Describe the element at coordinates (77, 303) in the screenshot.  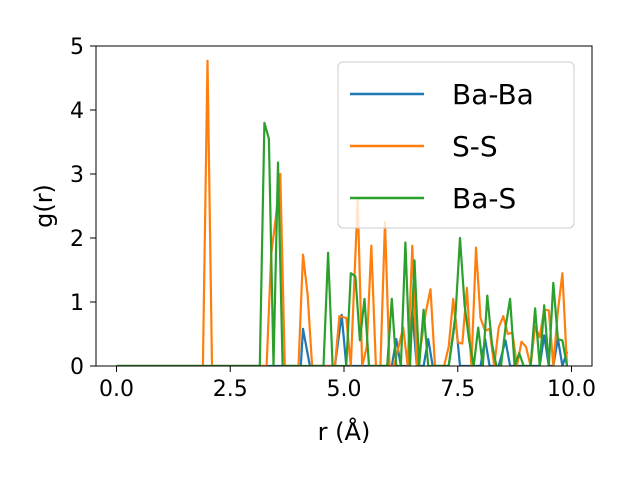
I see `y-tick-label: 1` at that location.